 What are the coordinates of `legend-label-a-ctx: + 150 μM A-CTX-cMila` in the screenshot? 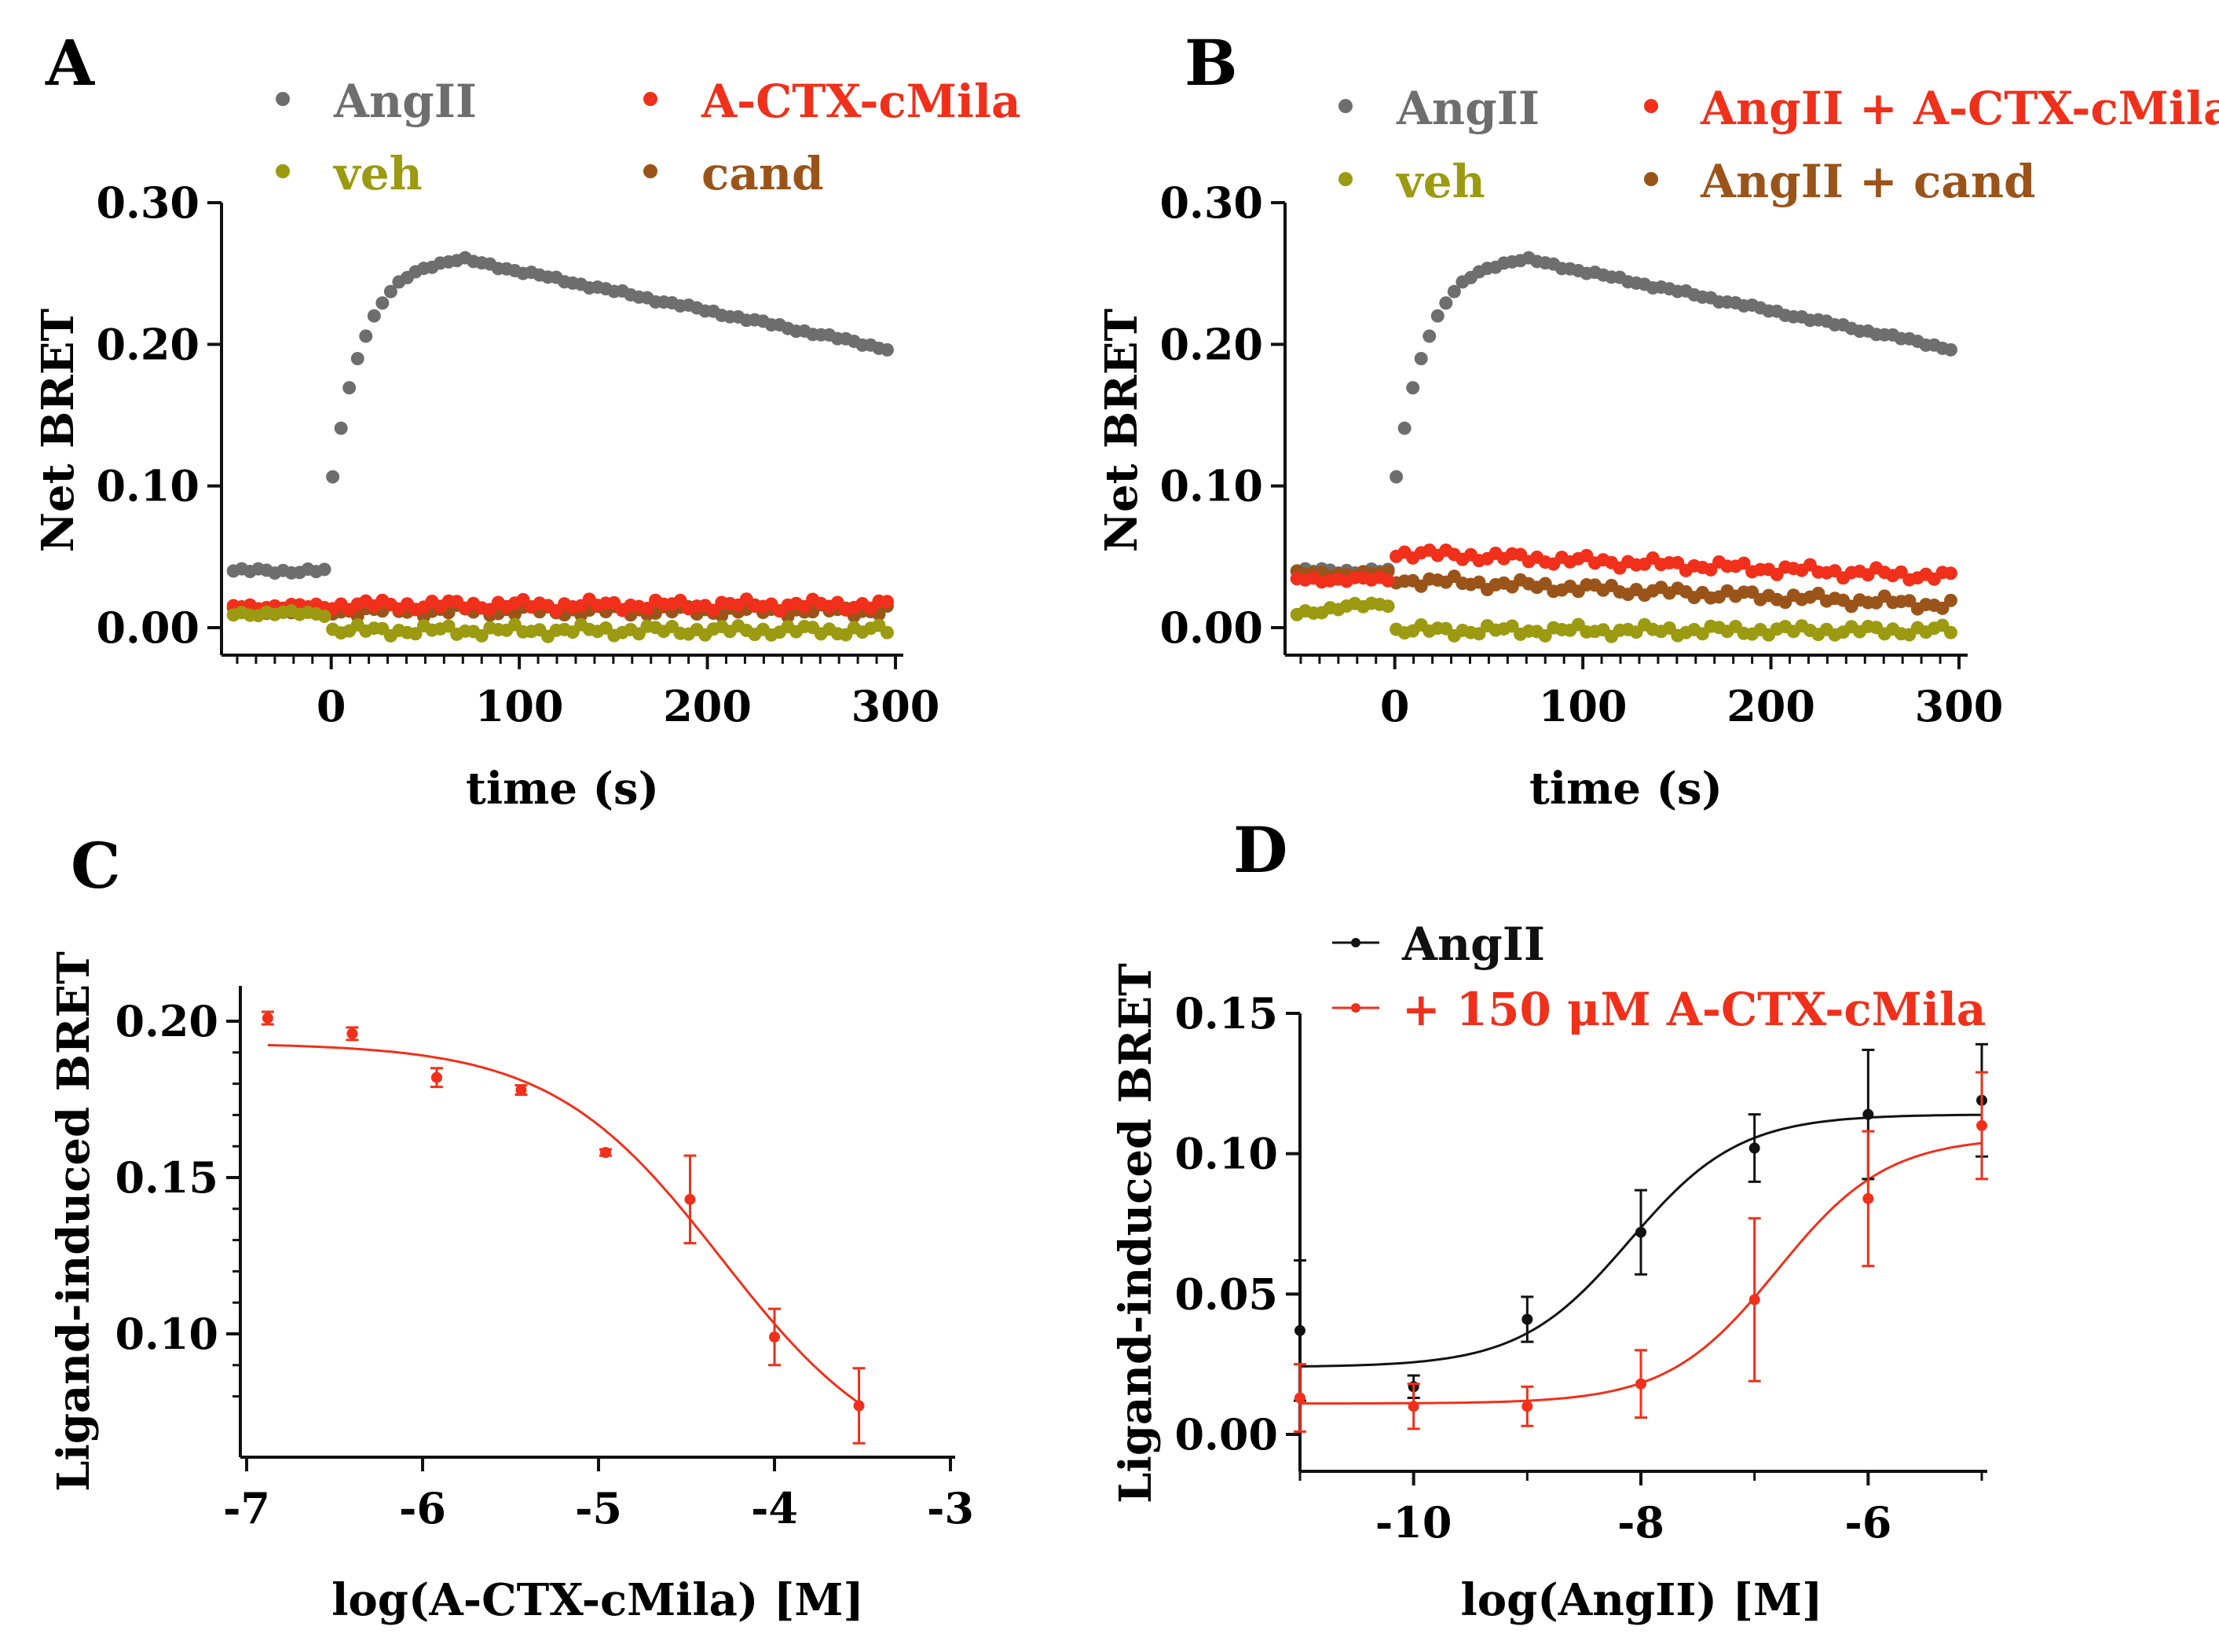 It's located at (1694, 1009).